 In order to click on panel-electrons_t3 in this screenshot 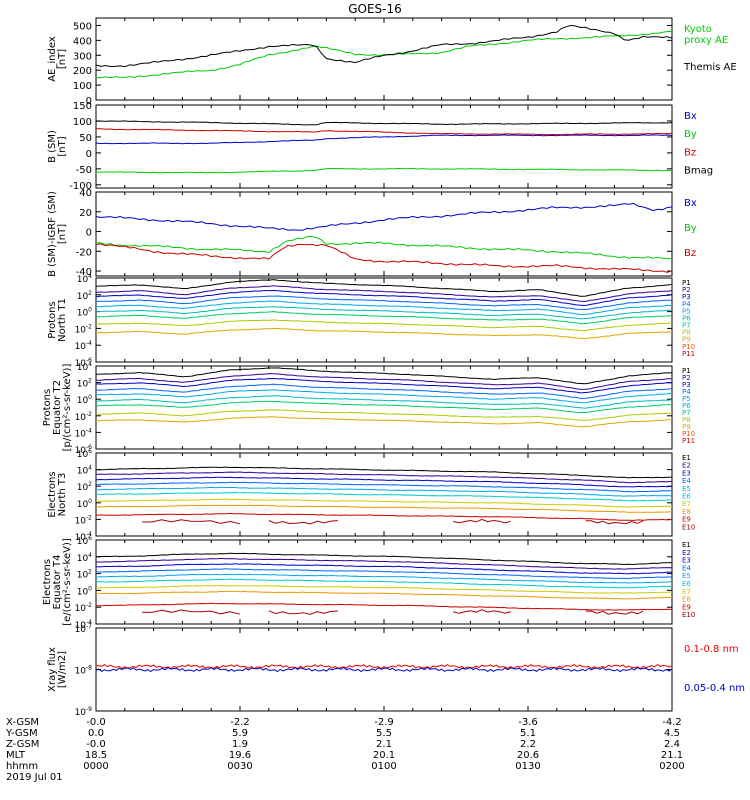, I will do `click(384, 494)`.